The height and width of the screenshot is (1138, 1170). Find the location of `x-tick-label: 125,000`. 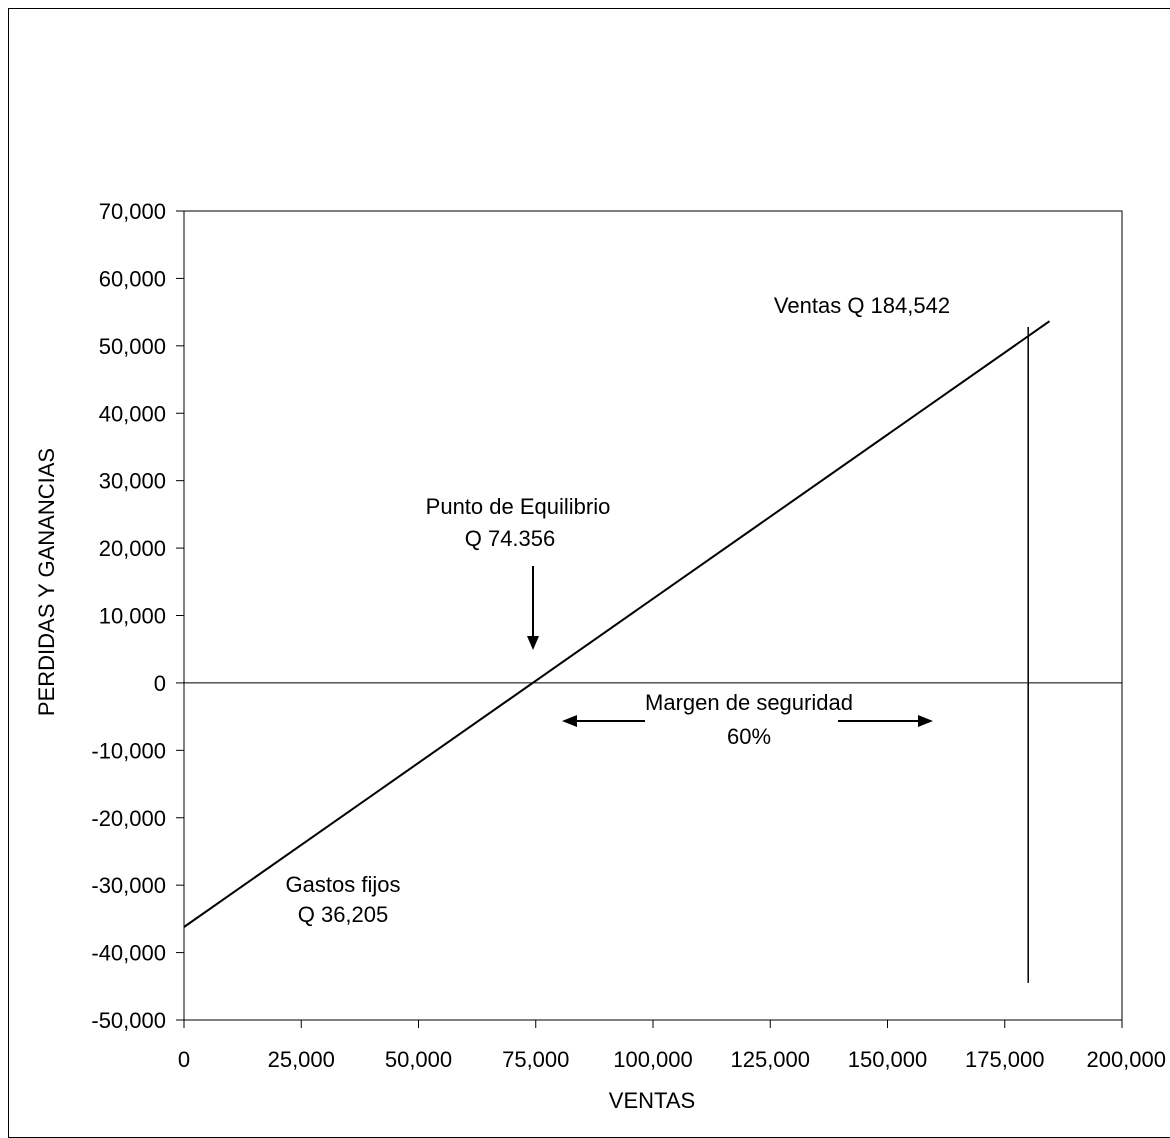

x-tick-label: 125,000 is located at coordinates (770, 1059).